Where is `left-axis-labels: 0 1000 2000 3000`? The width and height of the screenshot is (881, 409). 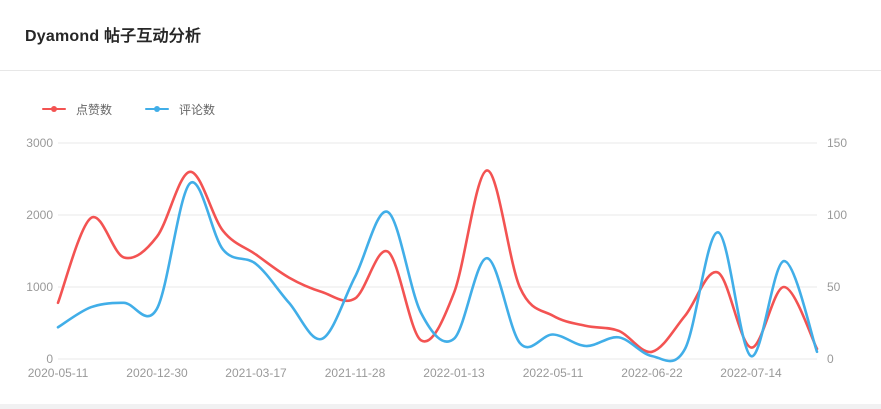
left-axis-labels: 0 1000 2000 3000 is located at coordinates (39, 251).